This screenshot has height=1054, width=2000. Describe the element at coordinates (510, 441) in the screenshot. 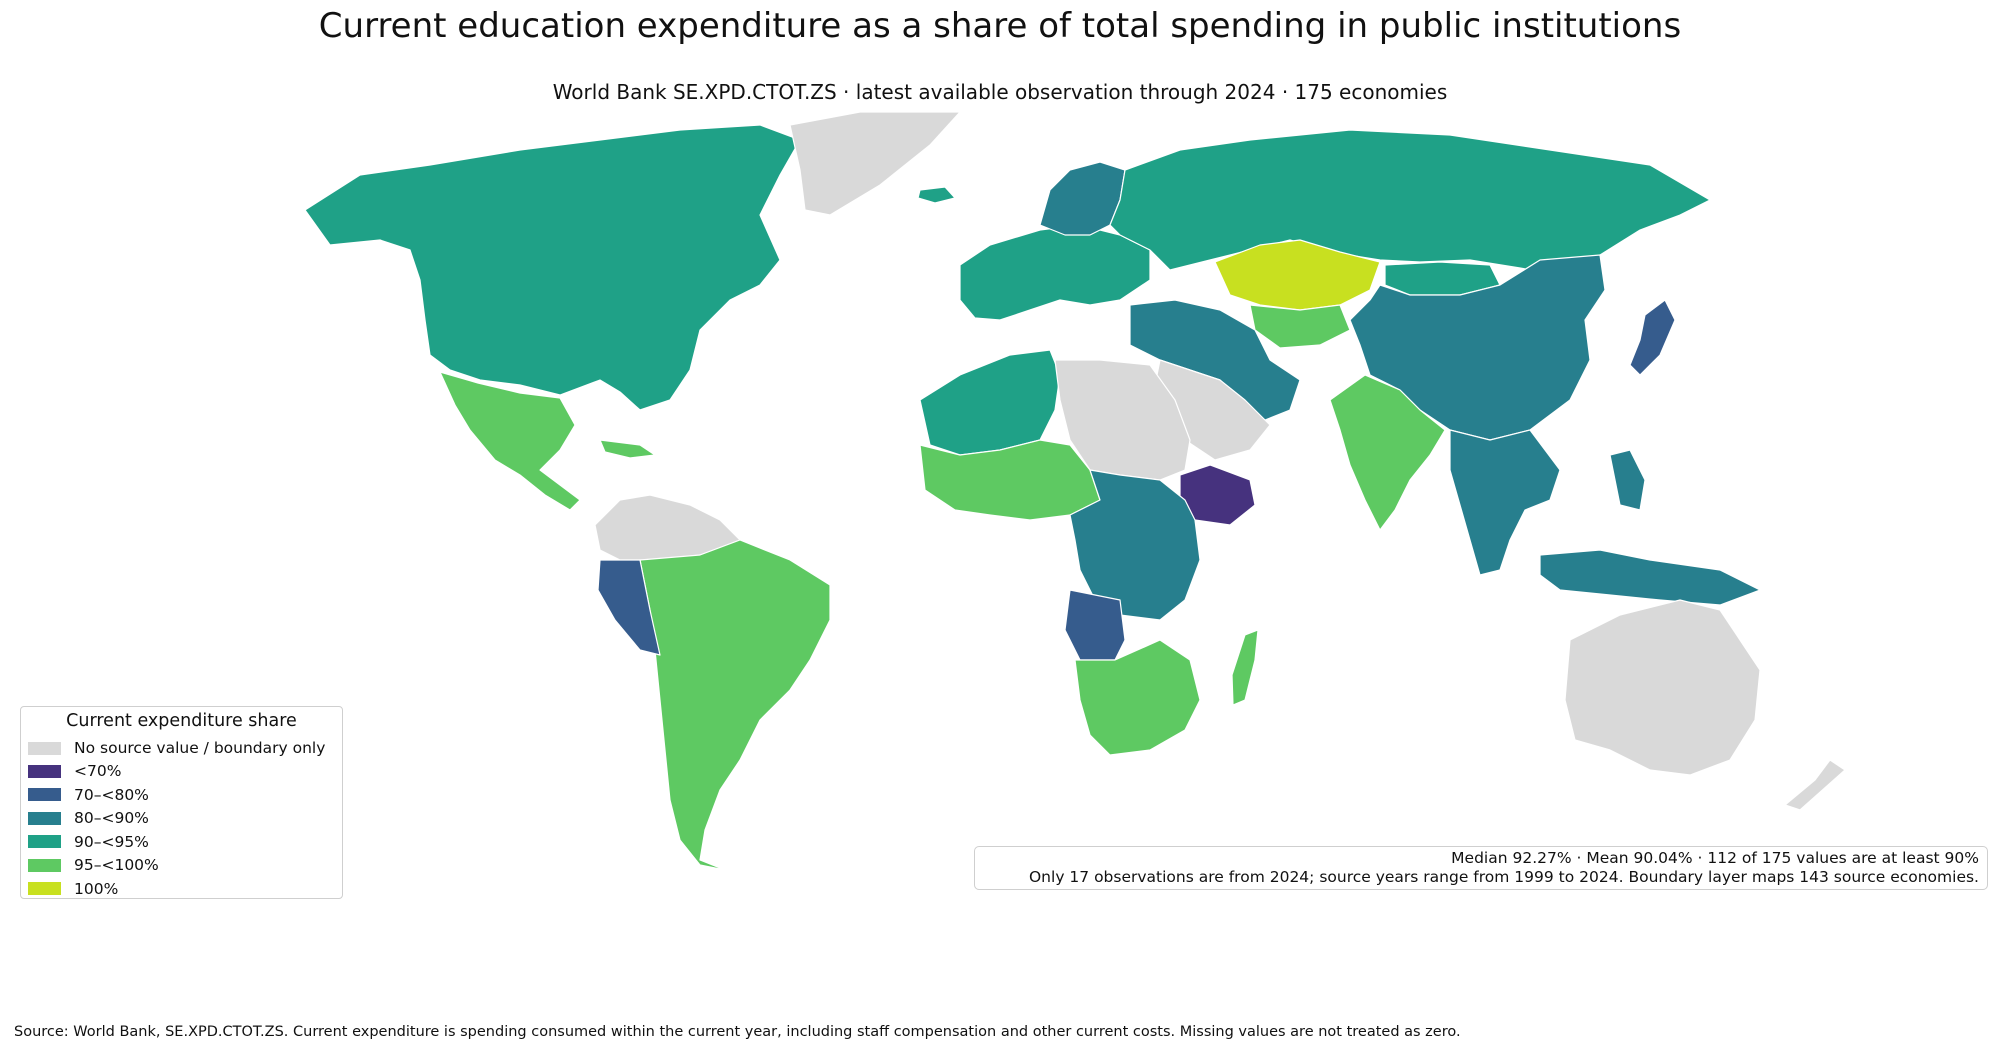

I see `region-mexico-central-america` at that location.